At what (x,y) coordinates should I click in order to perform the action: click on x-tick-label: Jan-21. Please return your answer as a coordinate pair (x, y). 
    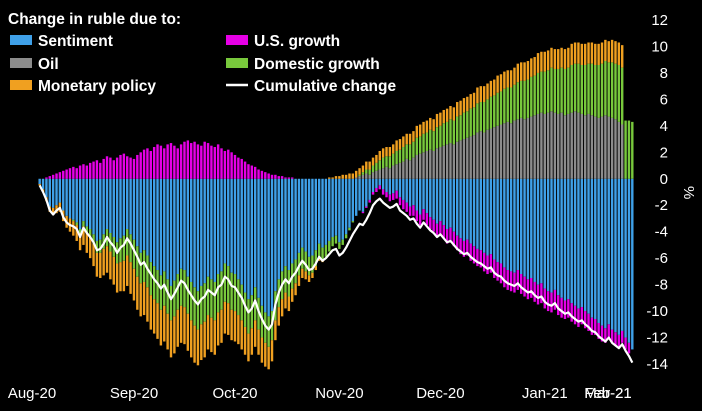
    Looking at the image, I should click on (545, 393).